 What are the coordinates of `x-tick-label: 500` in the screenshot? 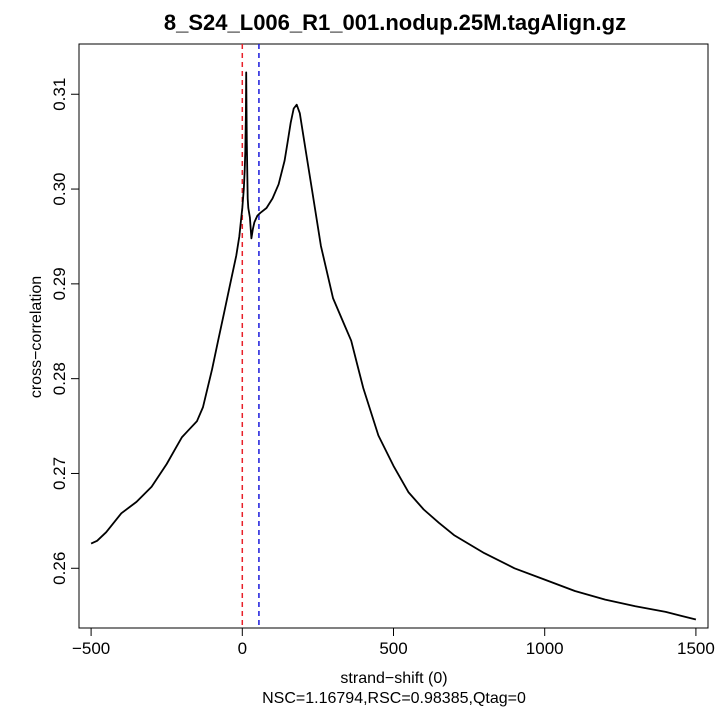 It's located at (393, 648).